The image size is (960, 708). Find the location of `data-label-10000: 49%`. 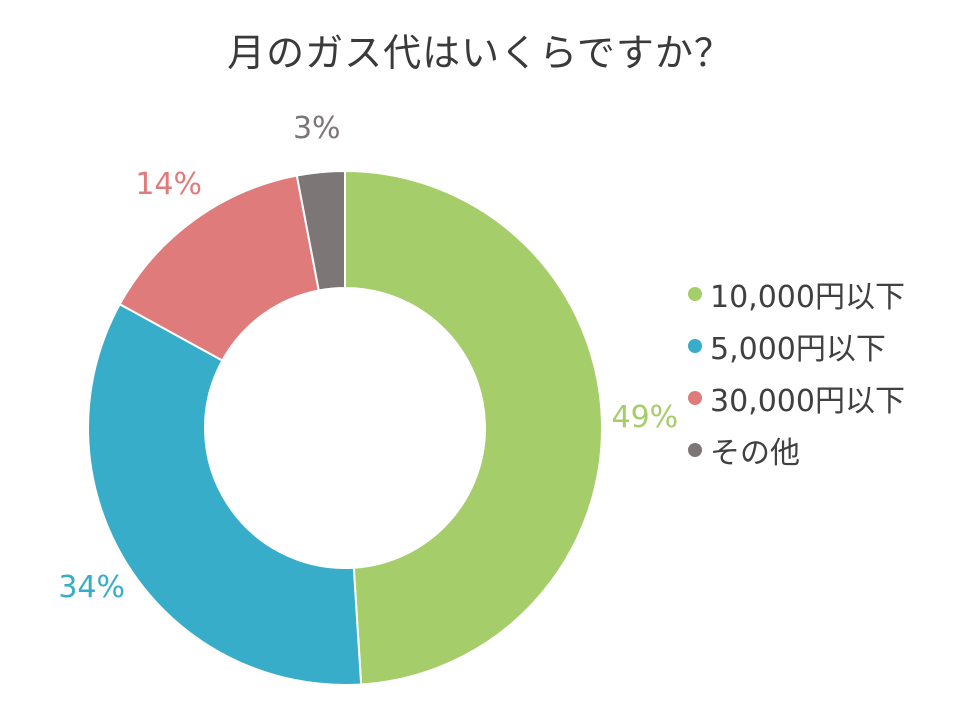

data-label-10000: 49% is located at coordinates (645, 417).